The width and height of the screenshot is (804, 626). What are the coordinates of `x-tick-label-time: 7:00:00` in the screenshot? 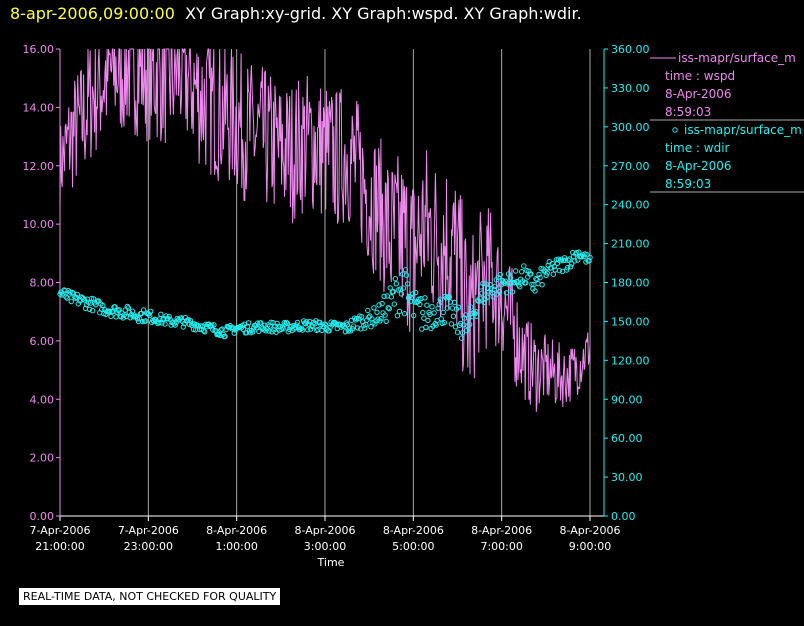 It's located at (501, 546).